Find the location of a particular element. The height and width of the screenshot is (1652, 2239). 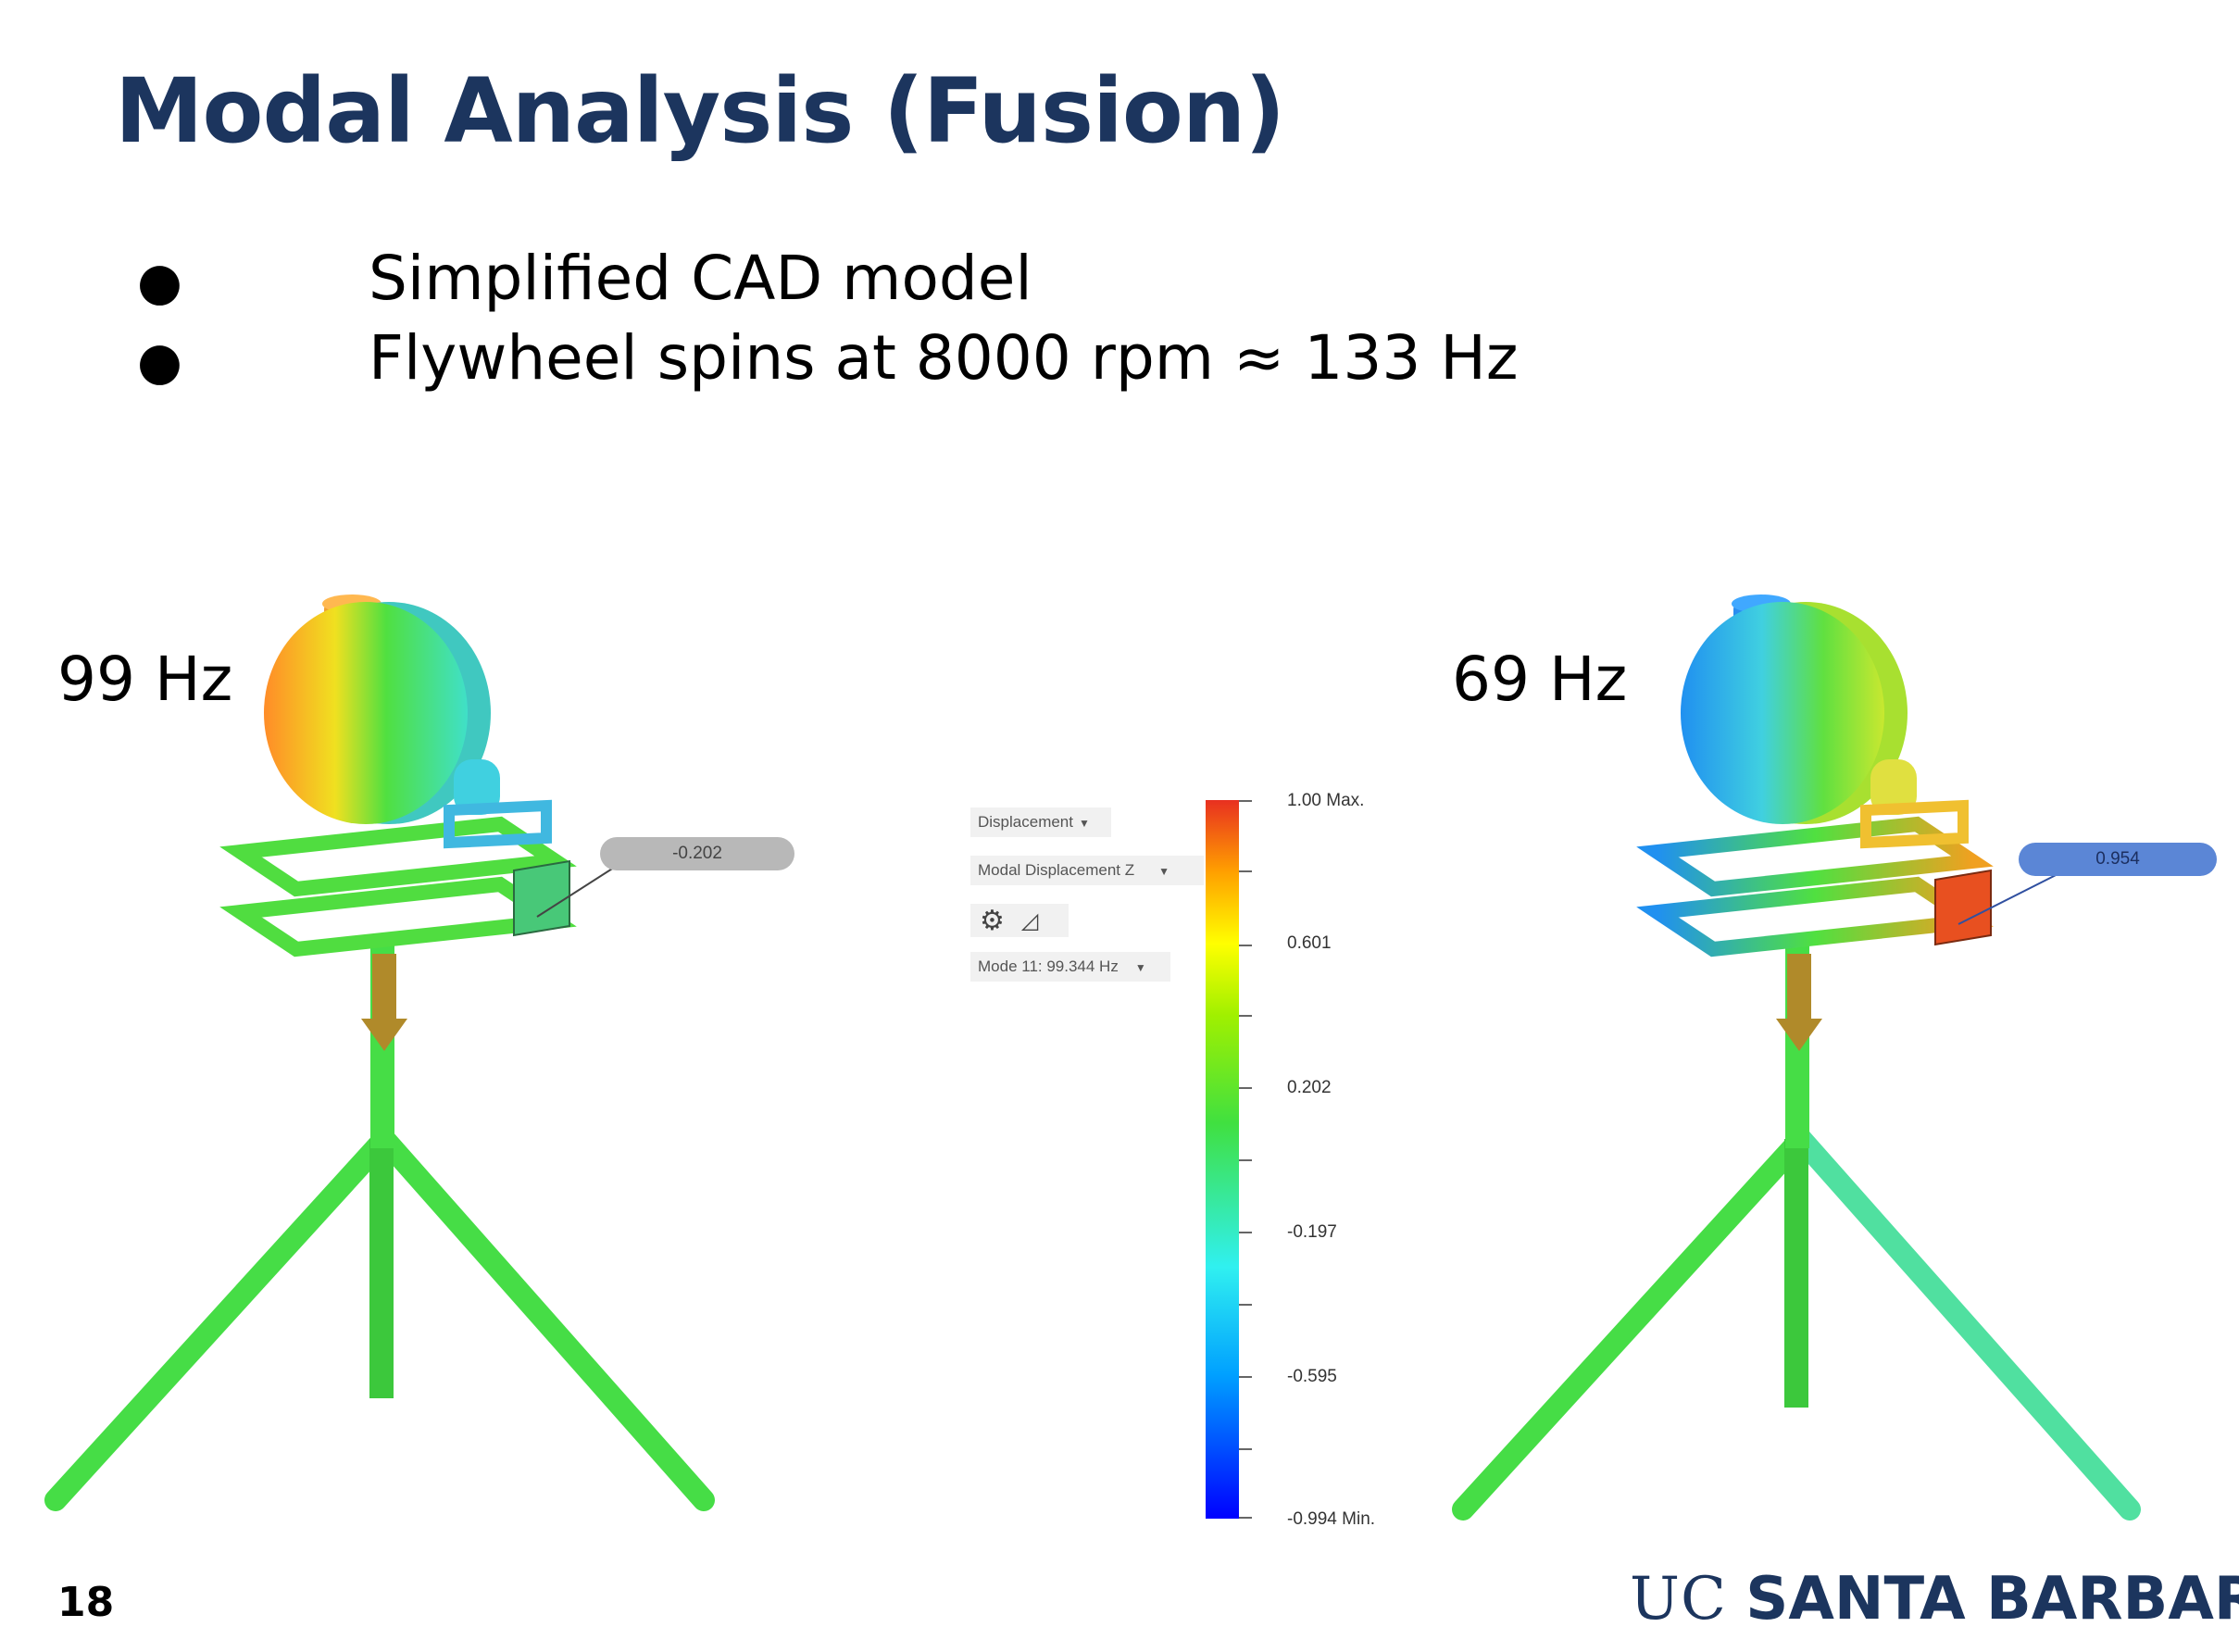

gear-icon: ⚙ is located at coordinates (993, 920).